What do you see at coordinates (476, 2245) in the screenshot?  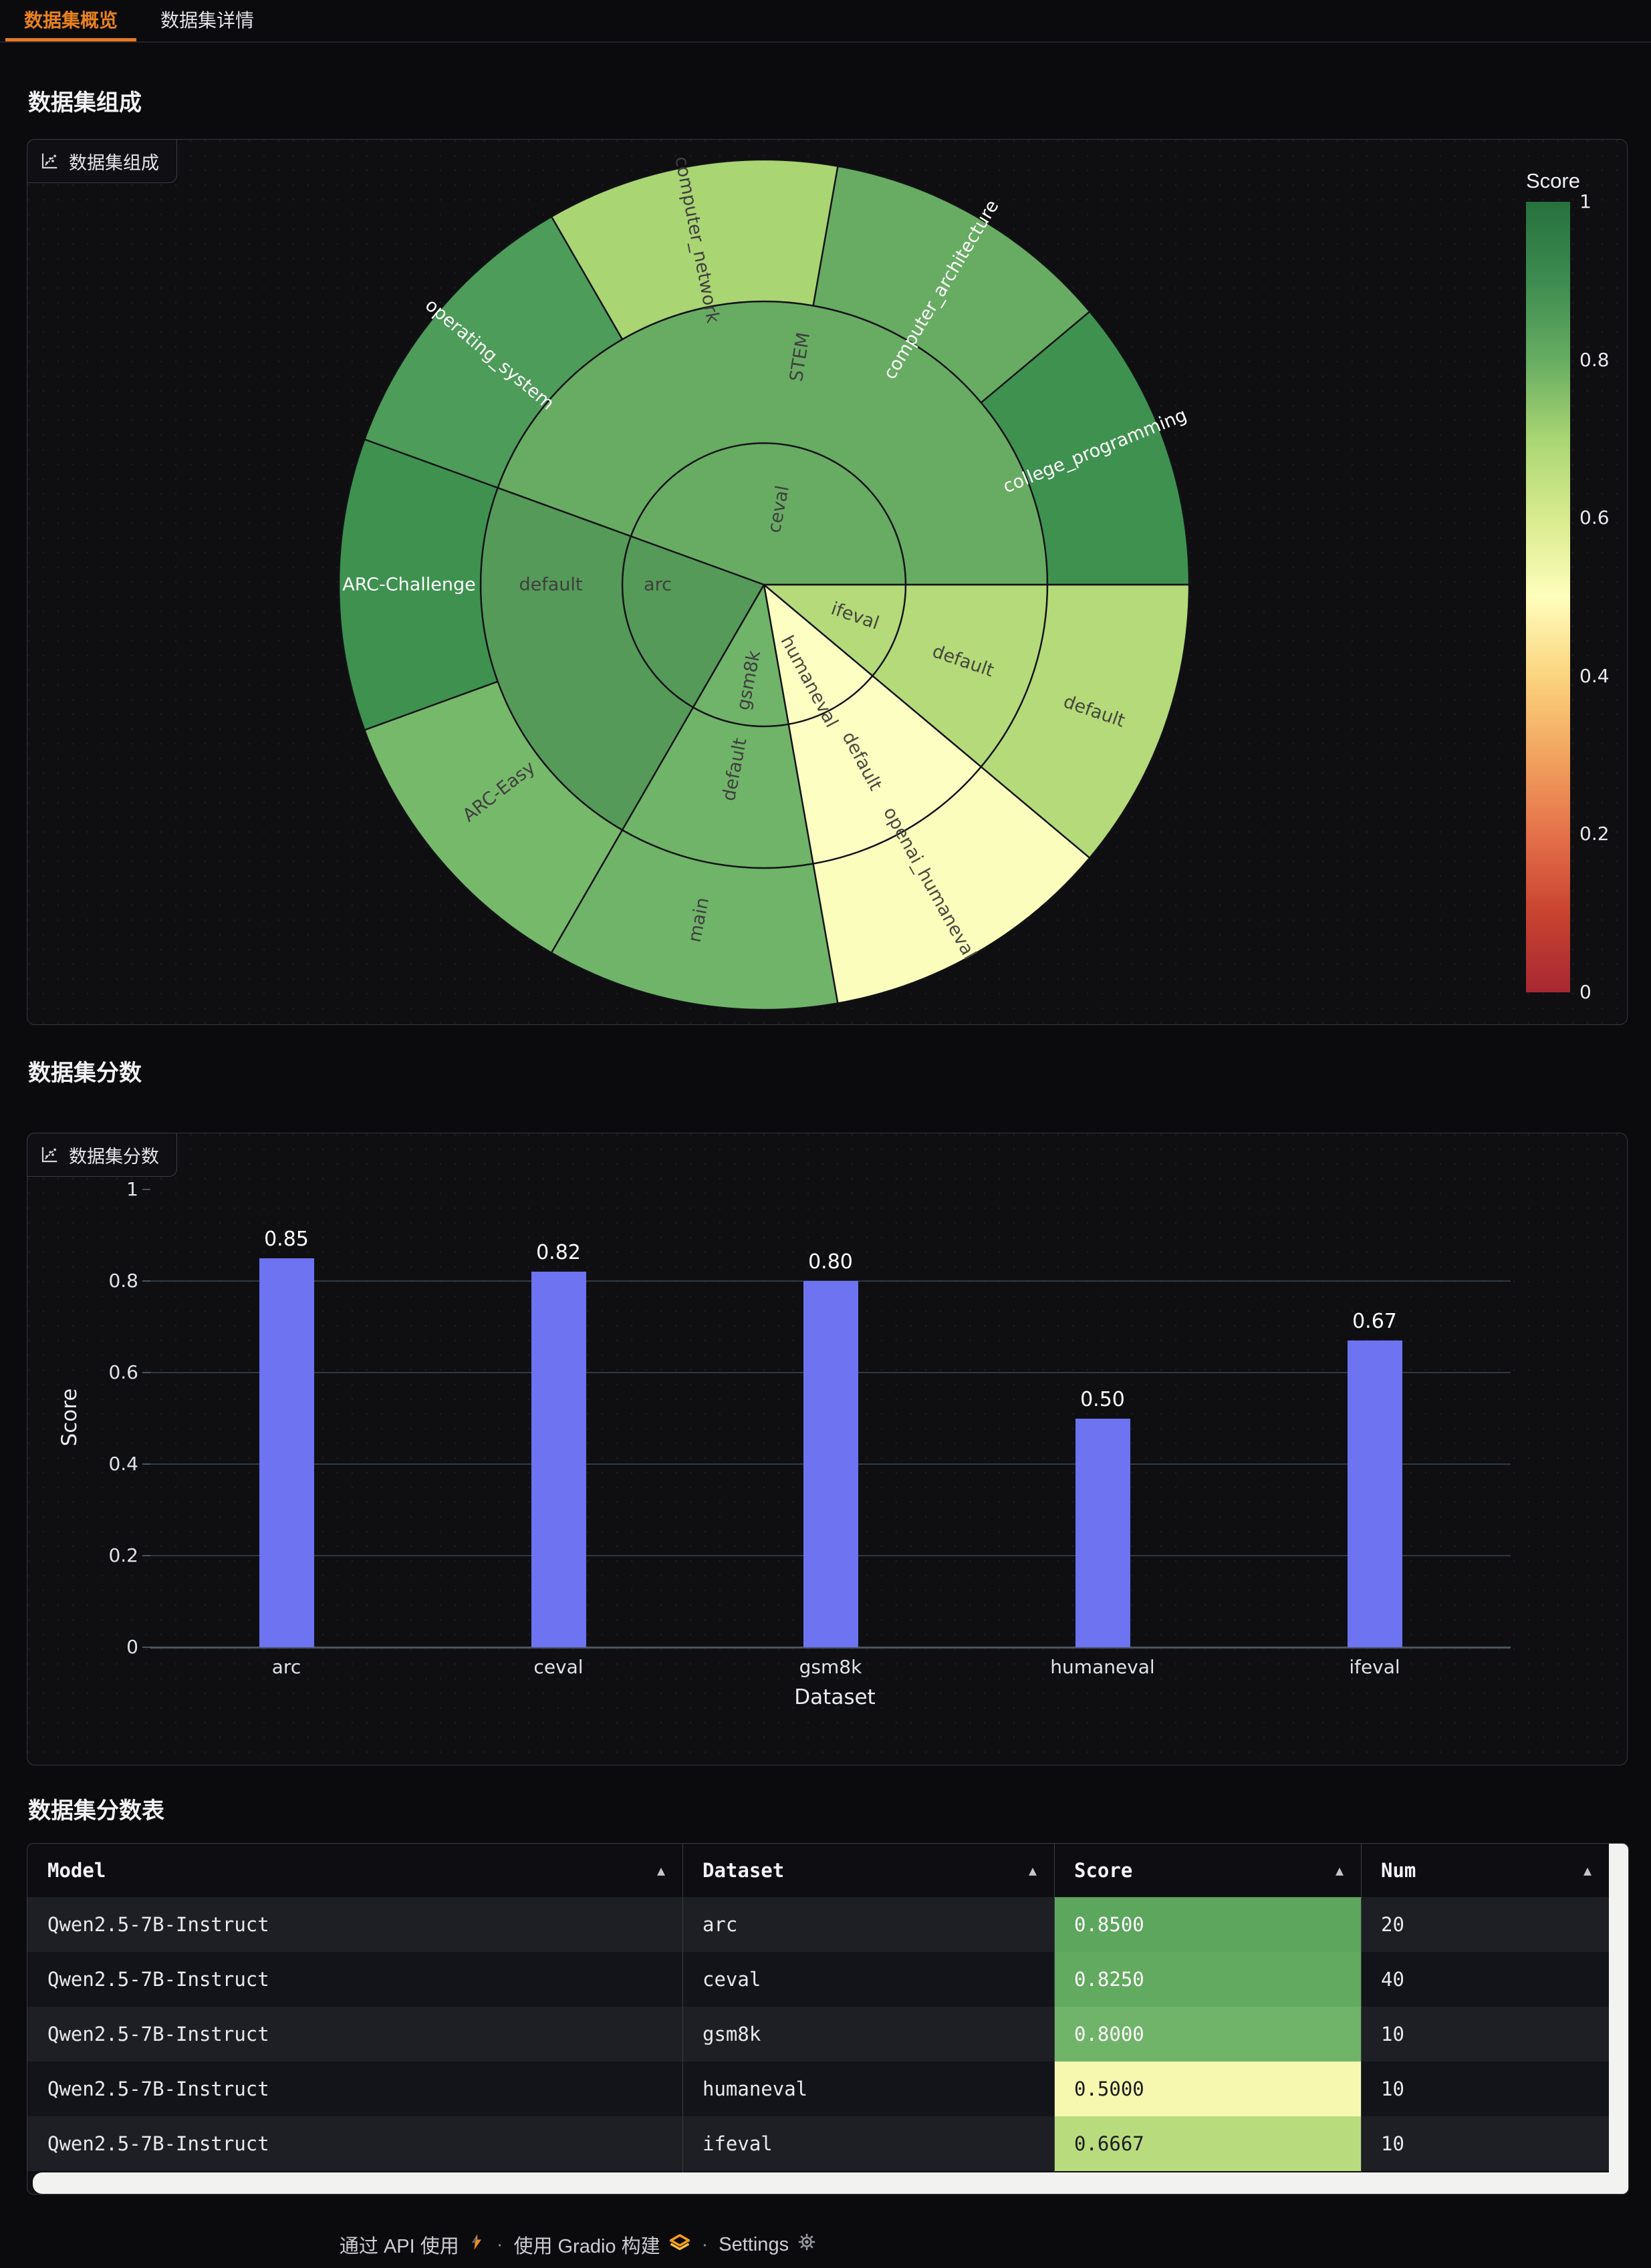 I see `lightning-icon` at bounding box center [476, 2245].